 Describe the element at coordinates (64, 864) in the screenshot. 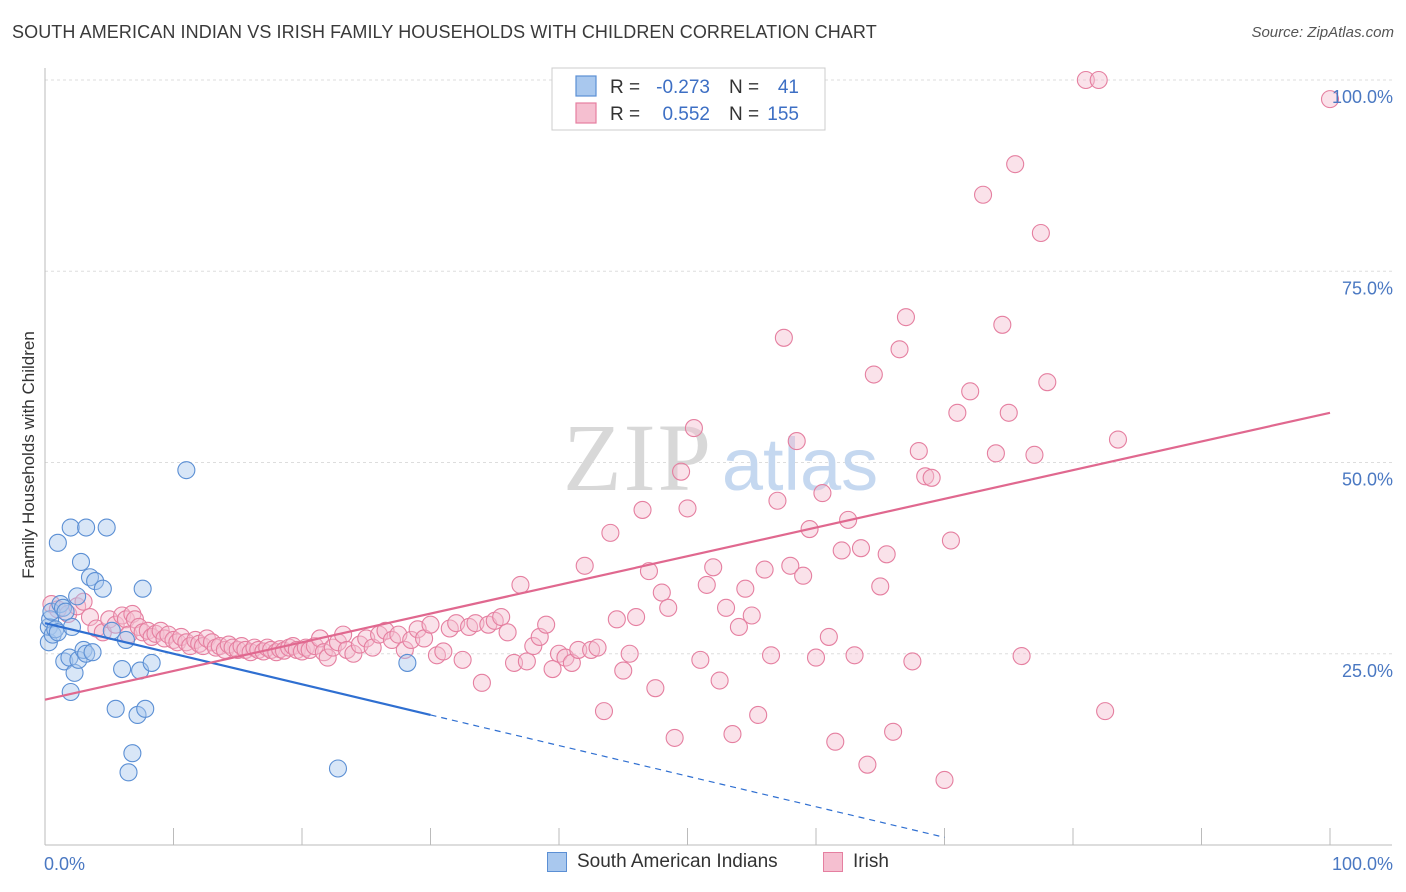

I see `x-tick-label-min: 0.0%` at that location.